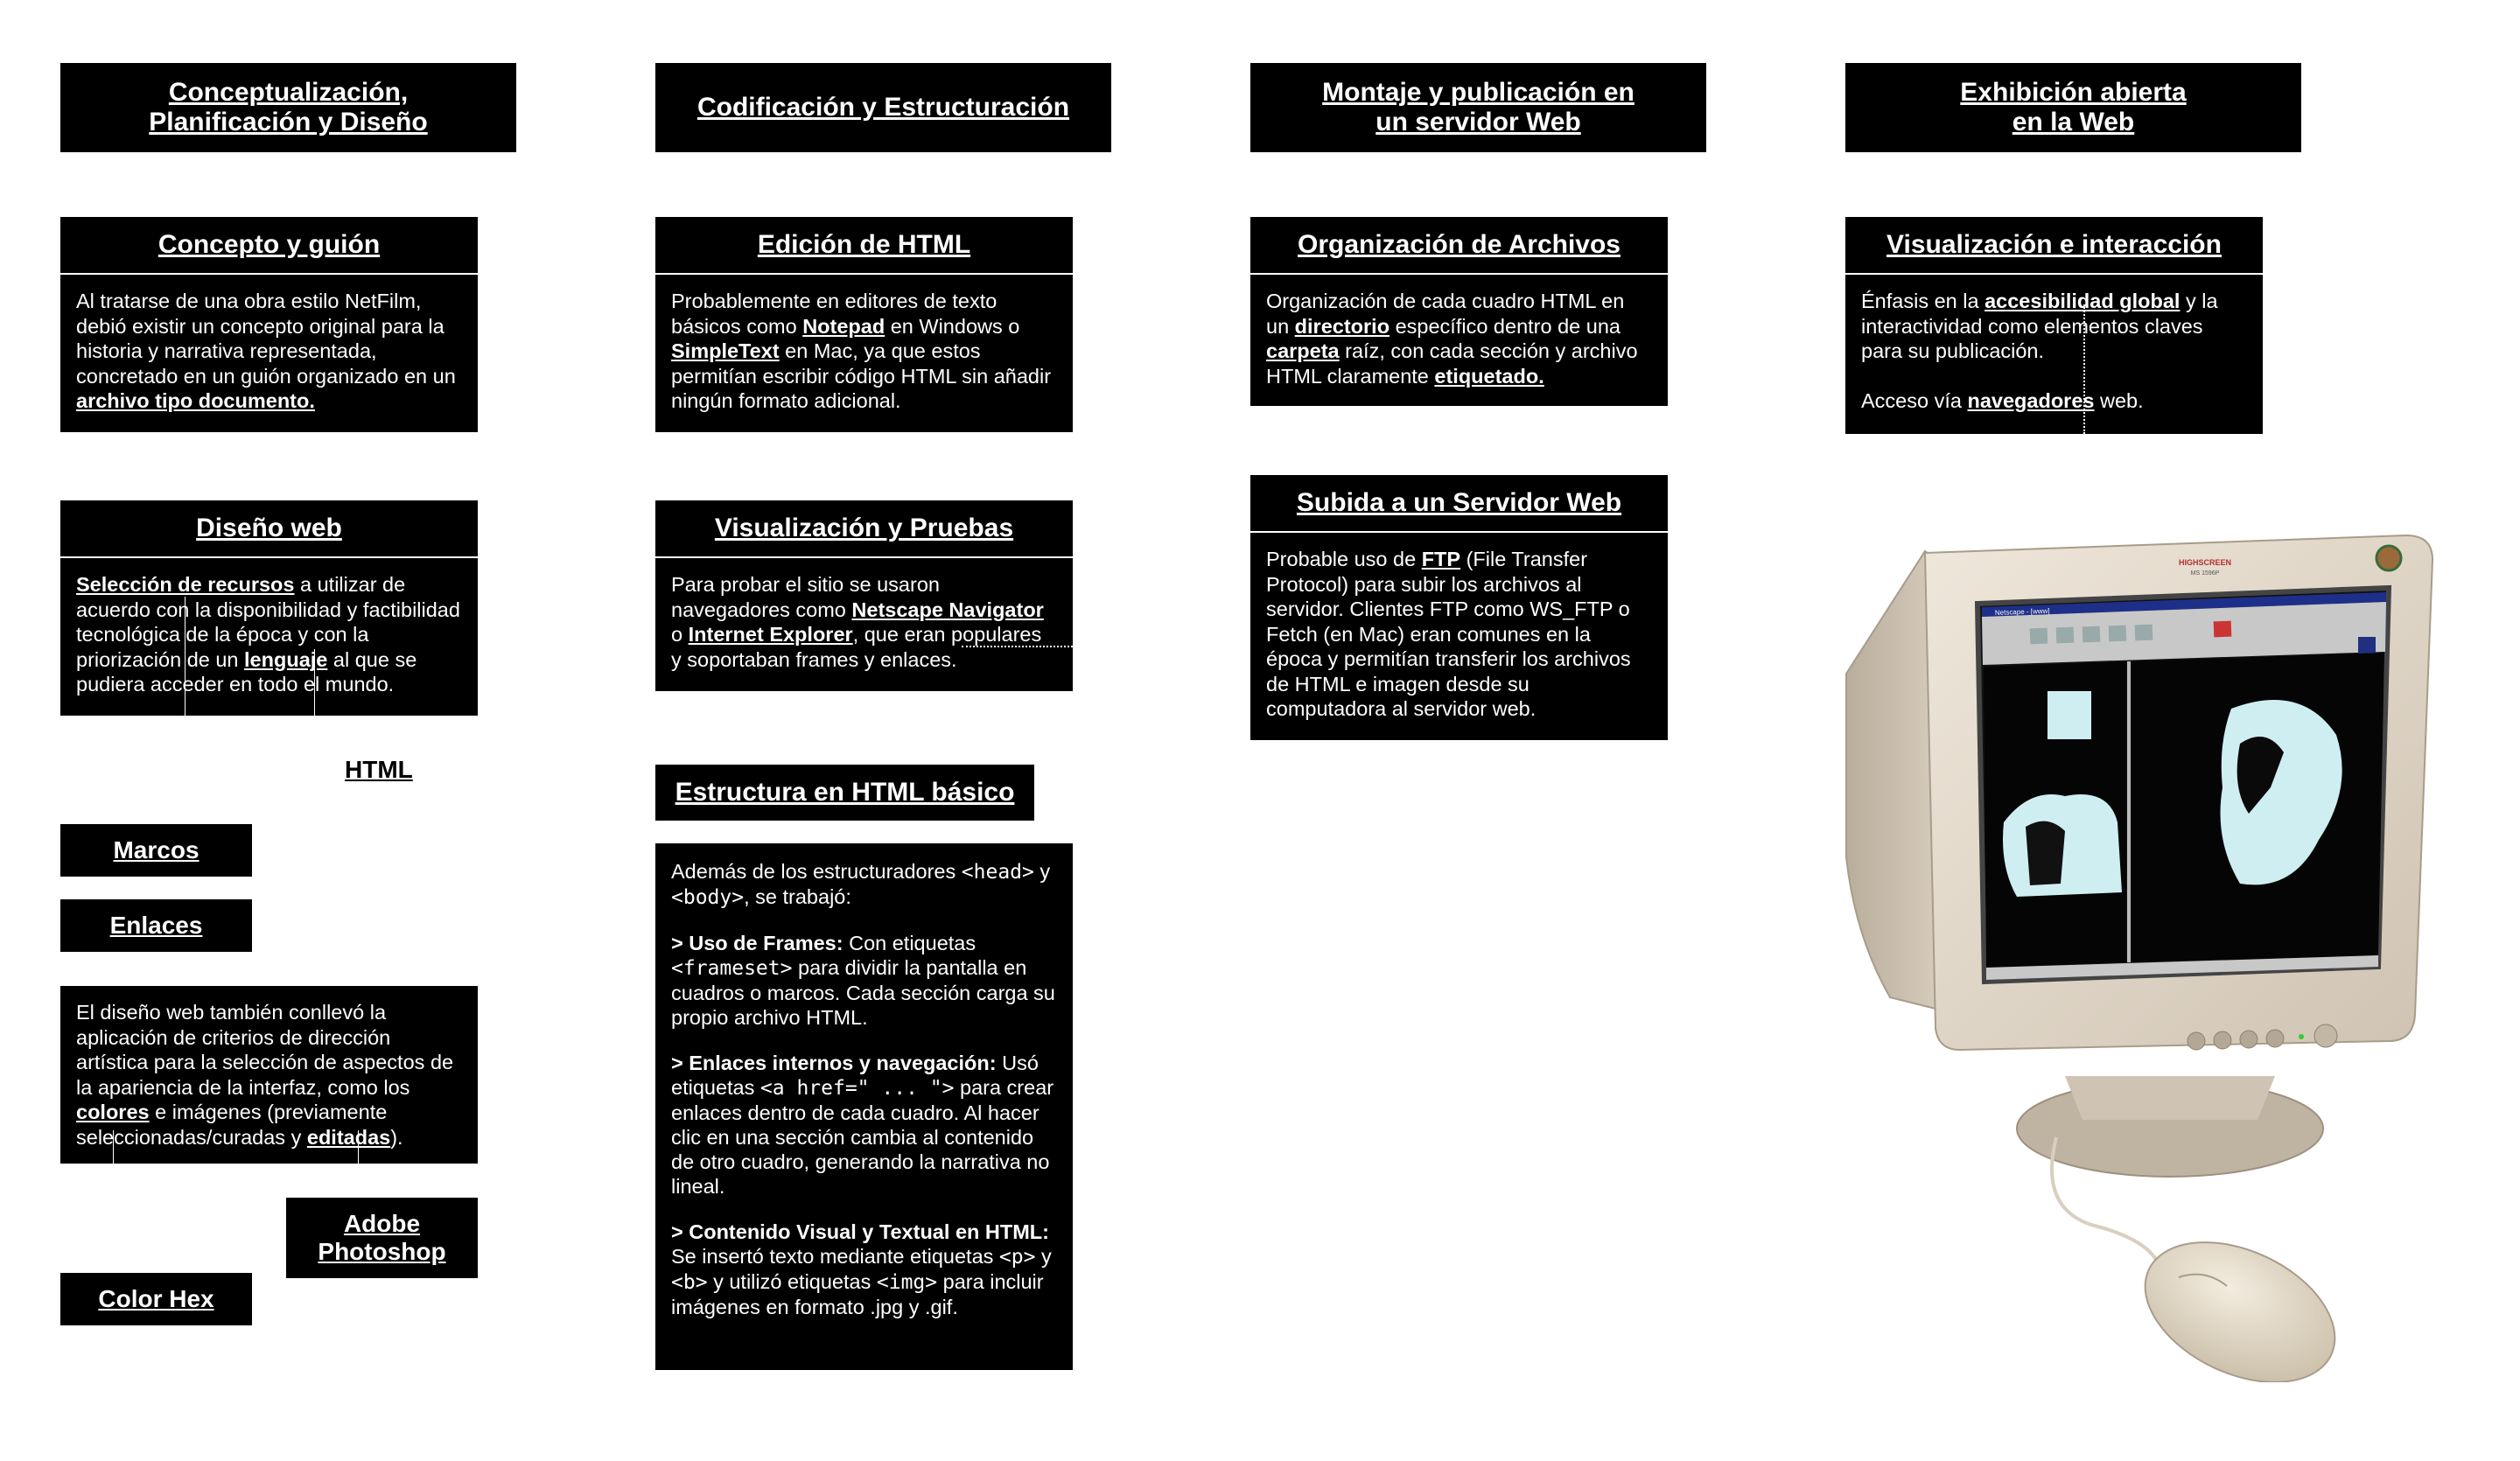 This screenshot has height=1461, width=2520. I want to click on card-text: )., so click(396, 1137).